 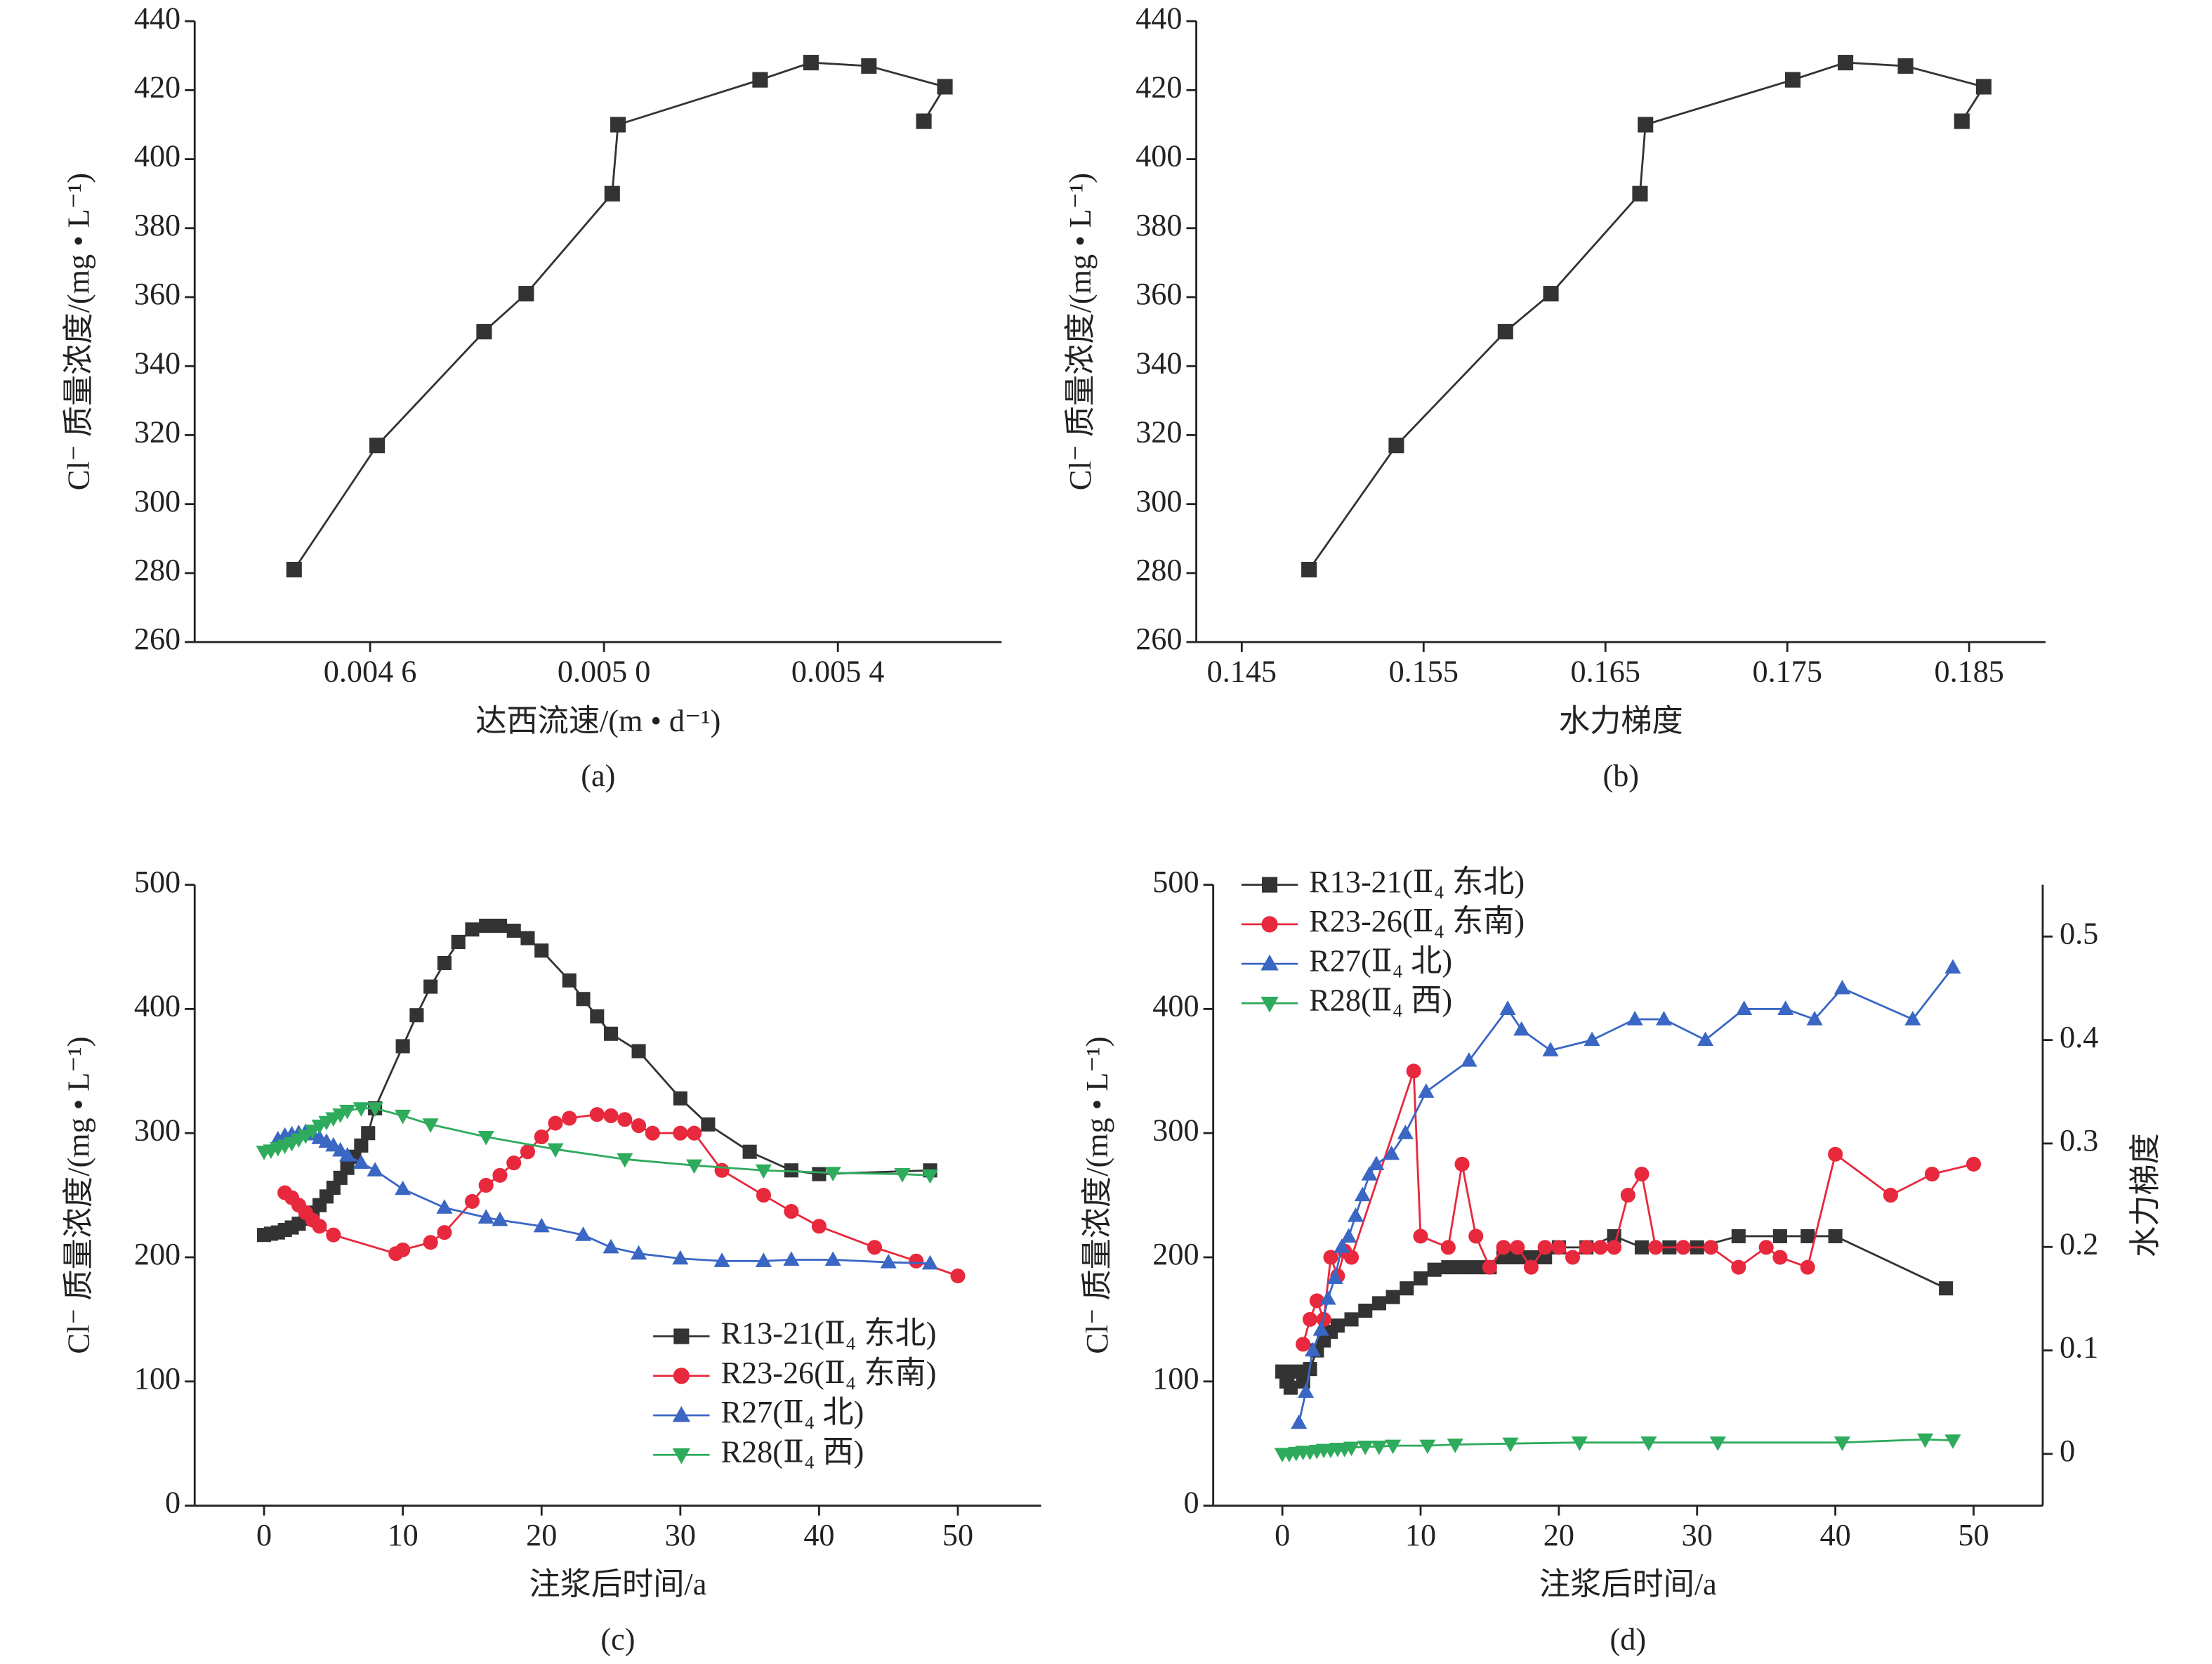 What do you see at coordinates (597, 721) in the screenshot?
I see `x-axis-label: 达西流速/(m • d⁻¹)` at bounding box center [597, 721].